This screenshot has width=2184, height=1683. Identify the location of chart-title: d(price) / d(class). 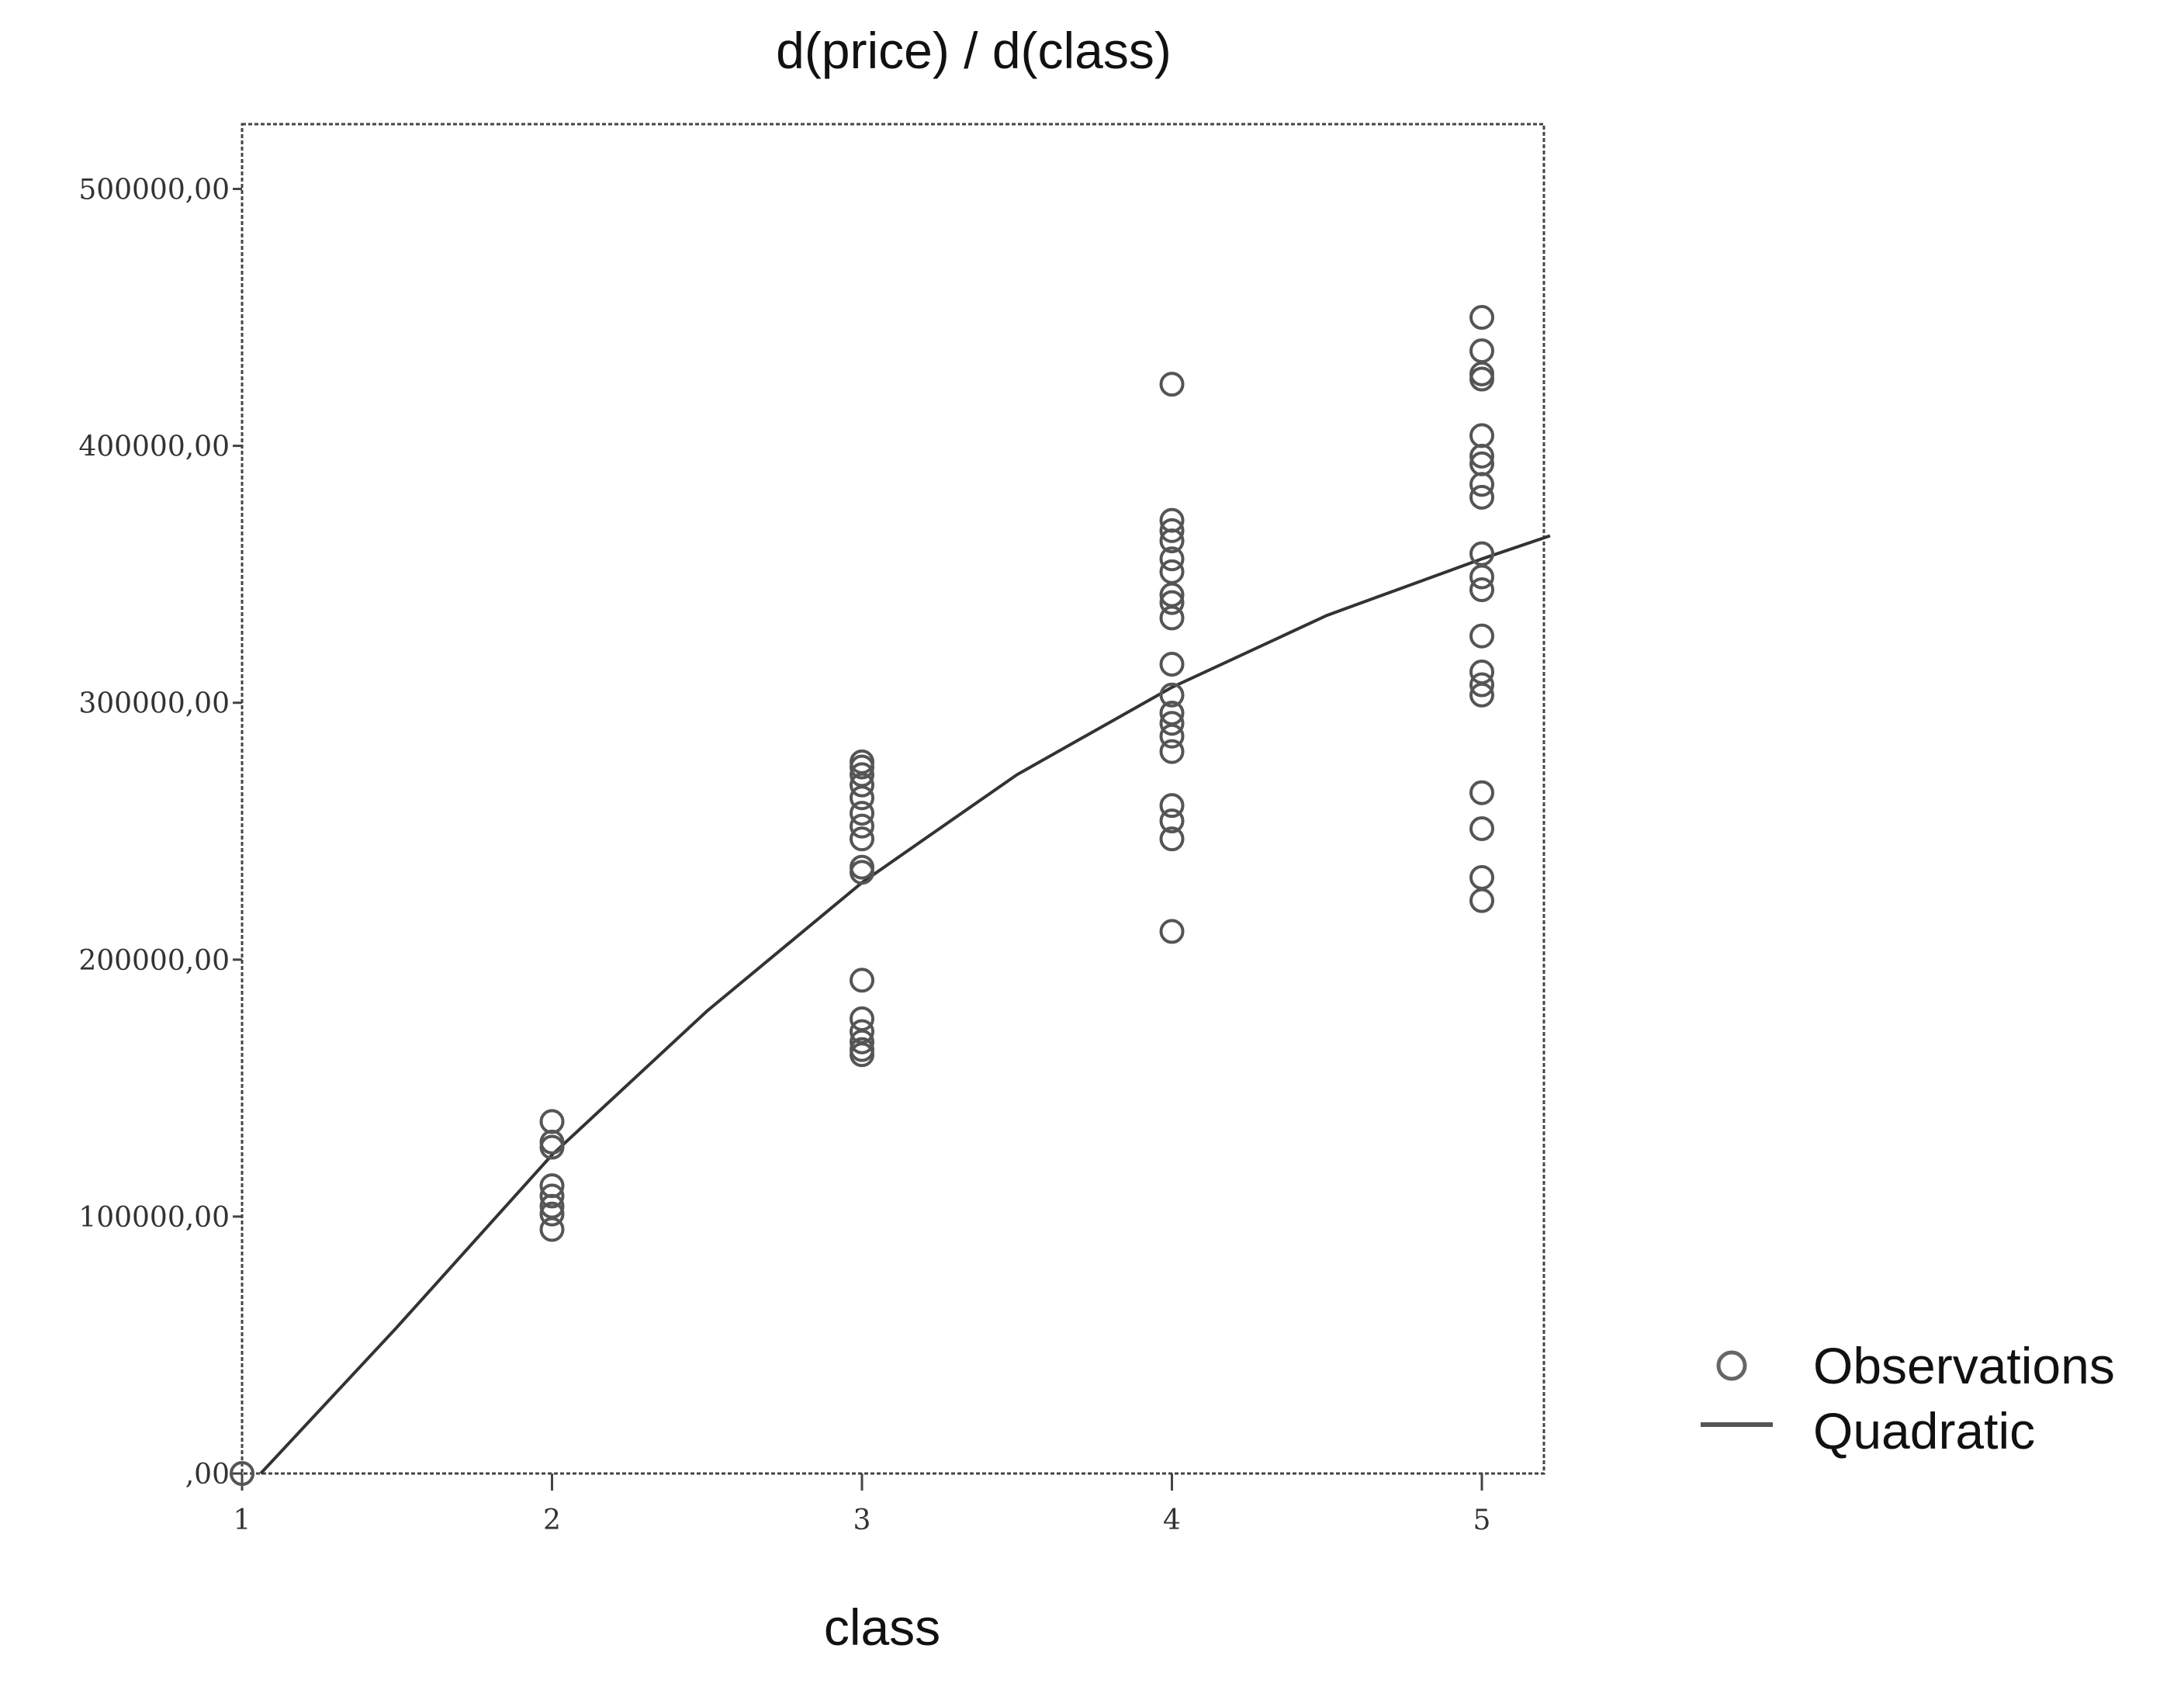
(974, 50).